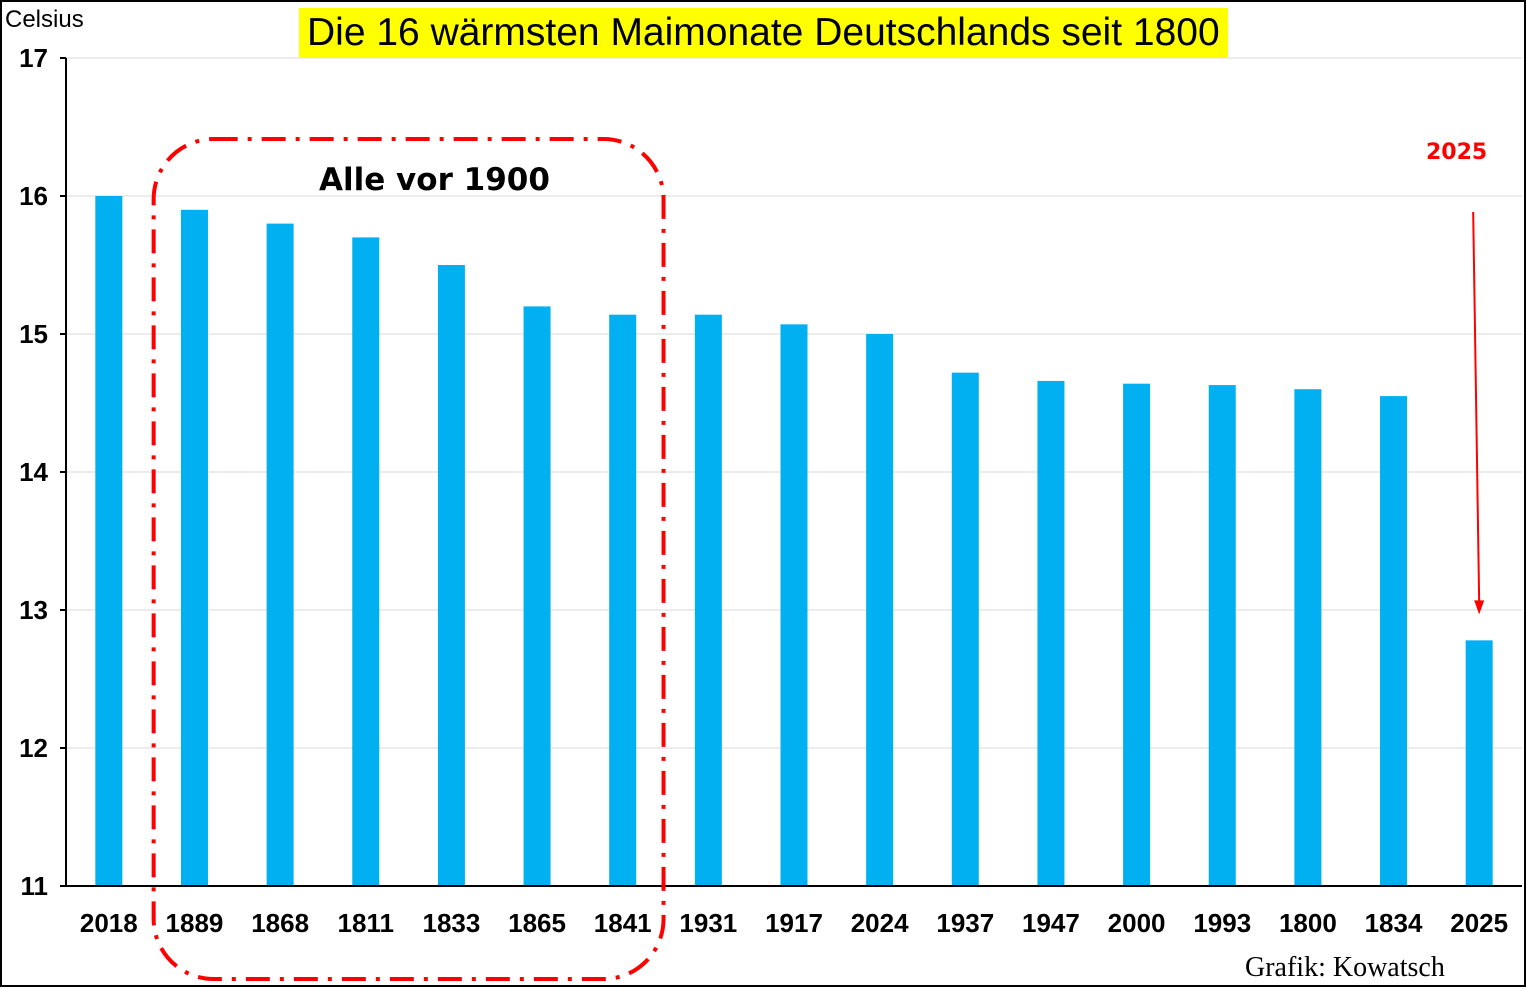 This screenshot has height=989, width=1526. Describe the element at coordinates (794, 605) in the screenshot. I see `bar-1917` at that location.